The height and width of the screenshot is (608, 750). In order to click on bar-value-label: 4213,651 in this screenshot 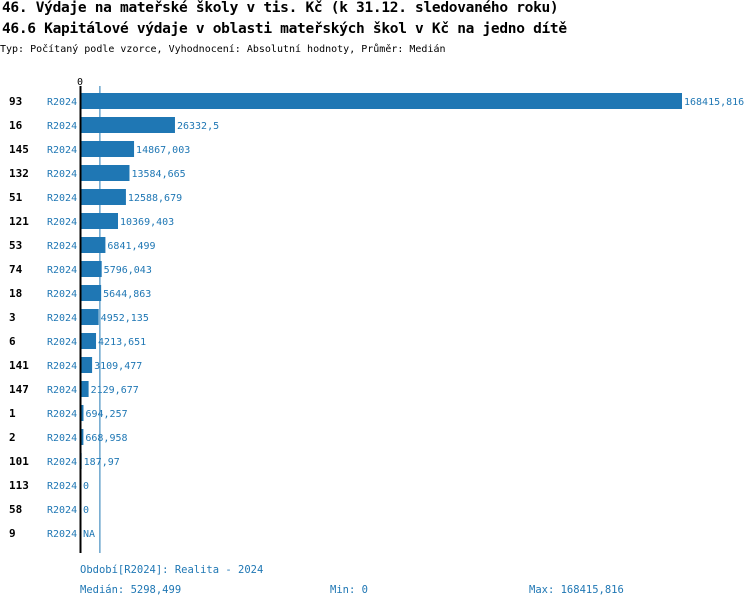, I will do `click(122, 342)`.